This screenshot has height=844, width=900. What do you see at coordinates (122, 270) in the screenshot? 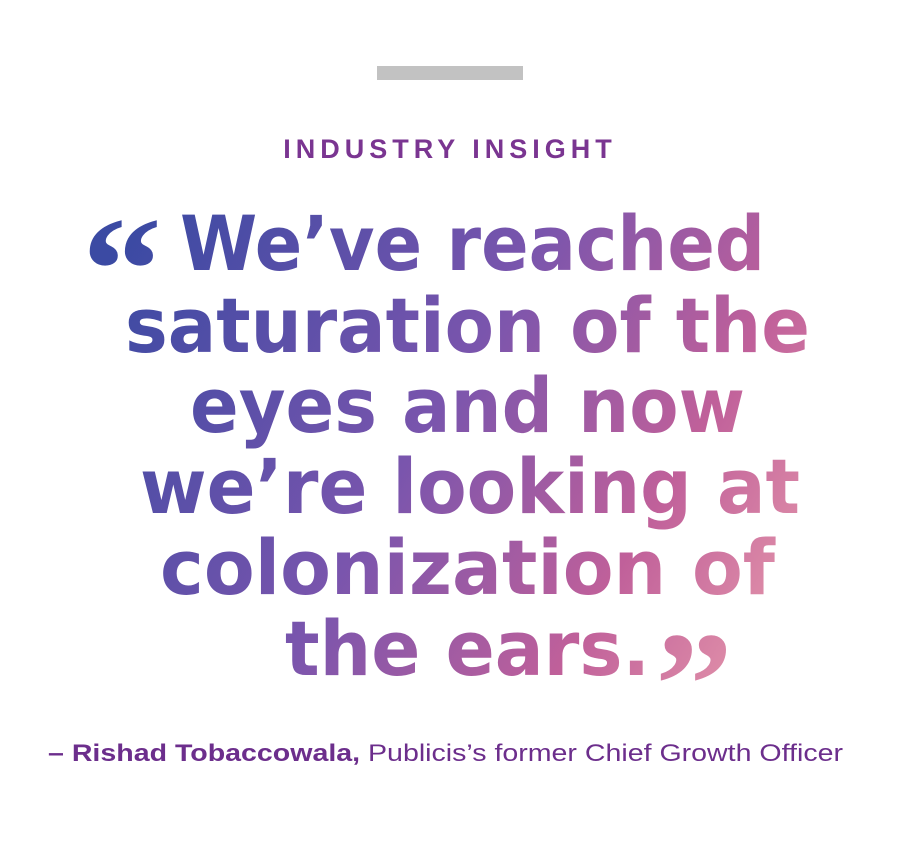
I see `open-quote-mark: “` at bounding box center [122, 270].